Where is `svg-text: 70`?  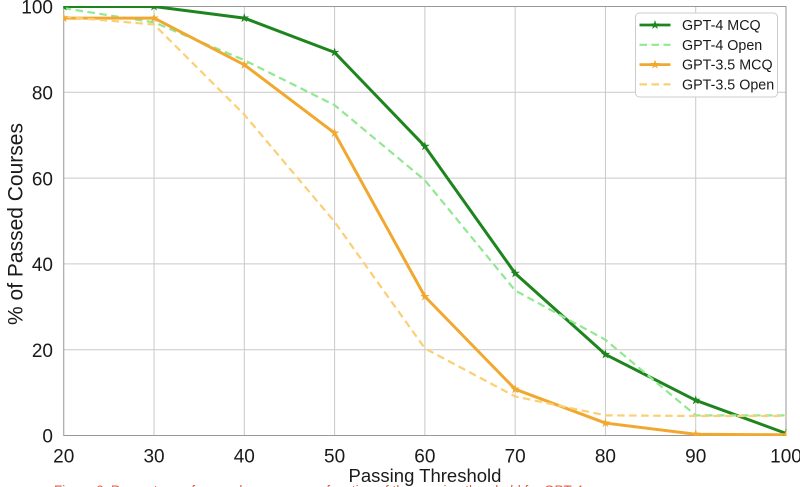 svg-text: 70 is located at coordinates (515, 457).